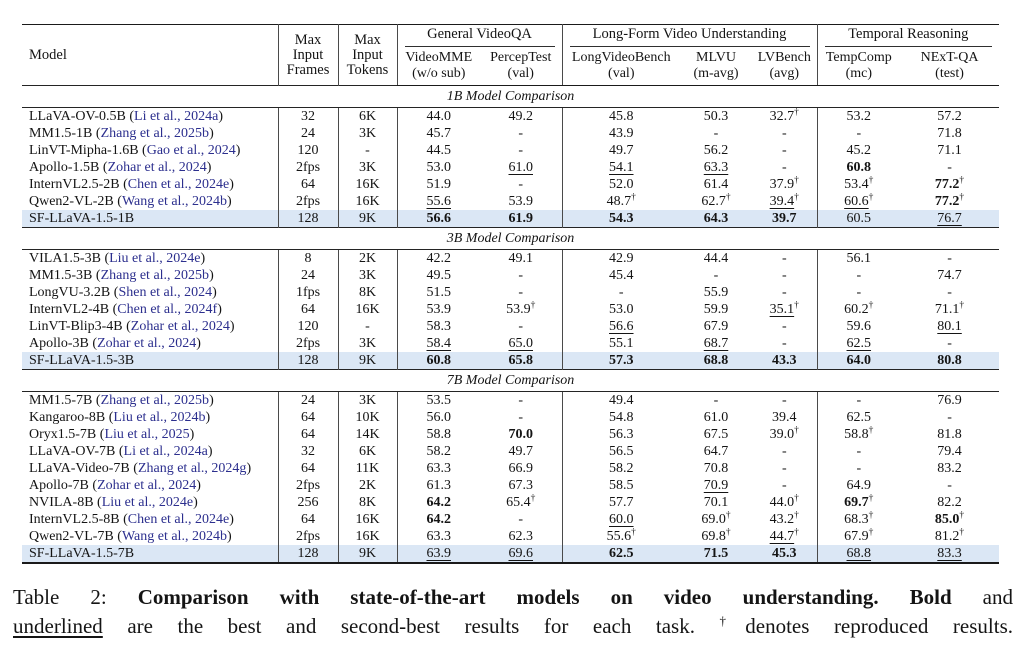  Describe the element at coordinates (521, 218) in the screenshot. I see `score-value: 61.9` at that location.